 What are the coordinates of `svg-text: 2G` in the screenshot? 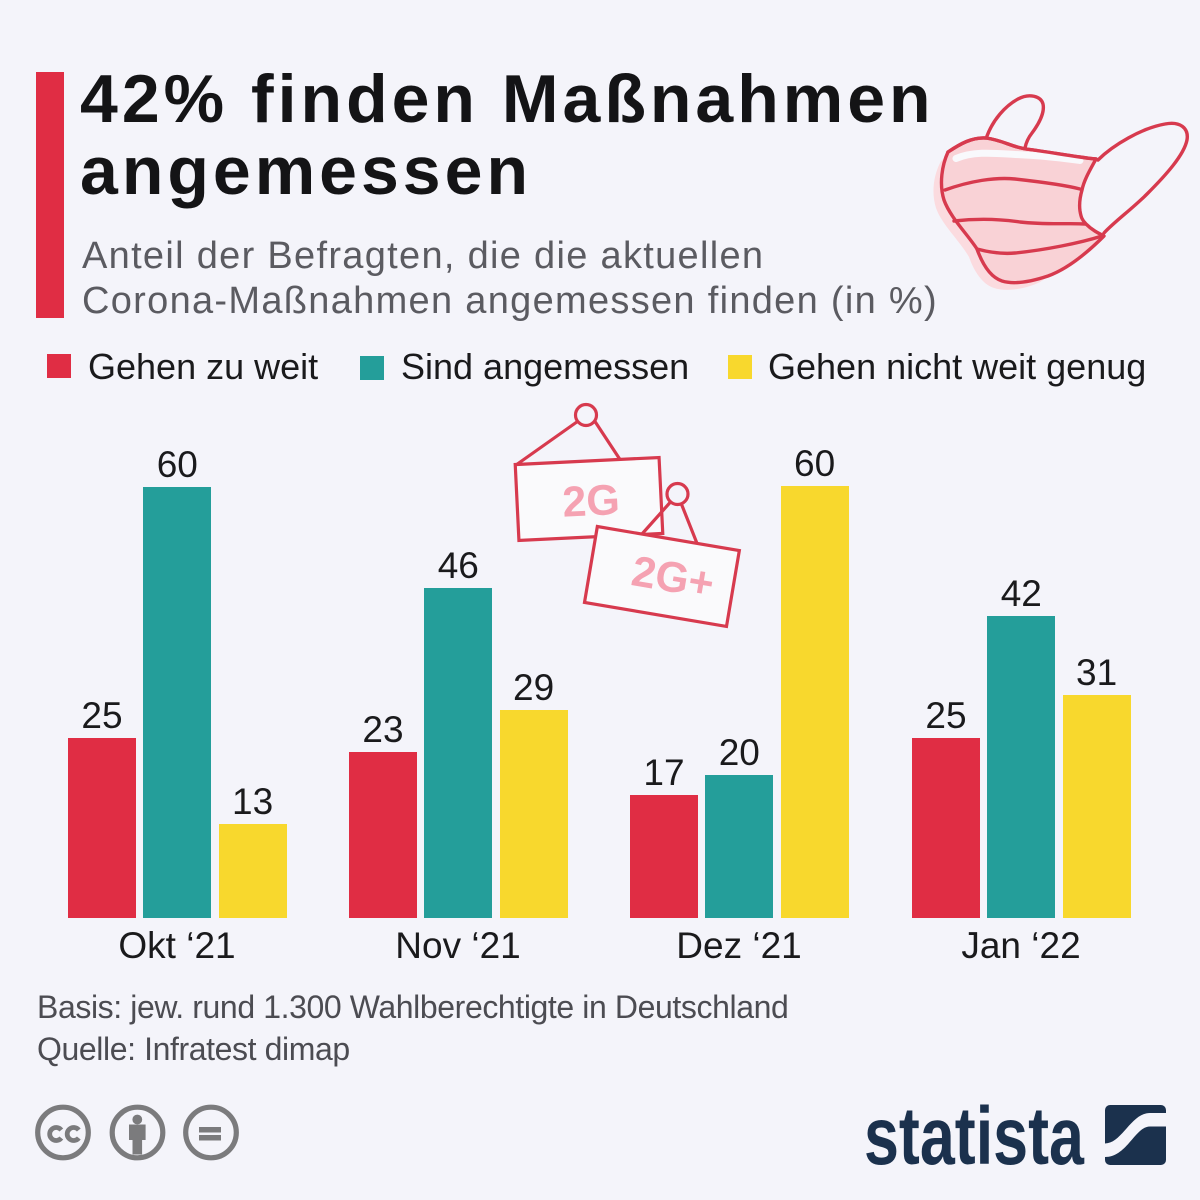 It's located at (591, 501).